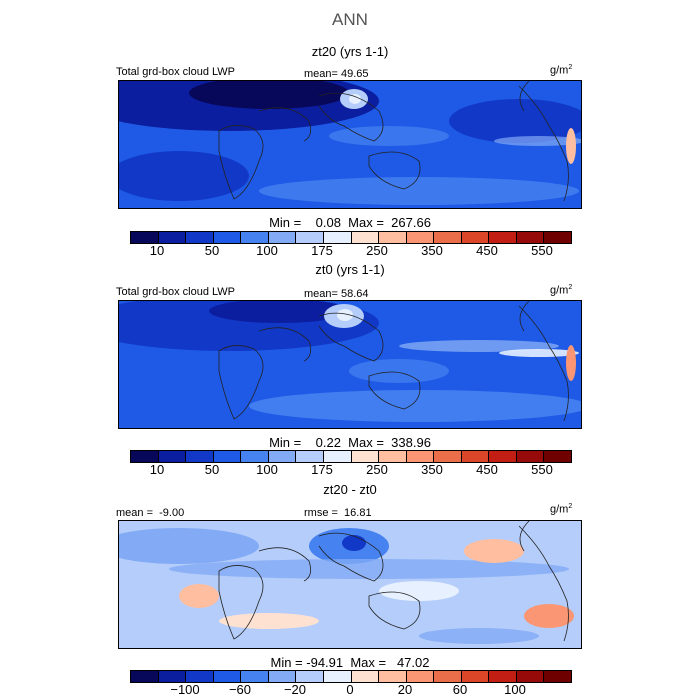 The image size is (700, 700). I want to click on colorbar-3-tick: −60, so click(240, 689).